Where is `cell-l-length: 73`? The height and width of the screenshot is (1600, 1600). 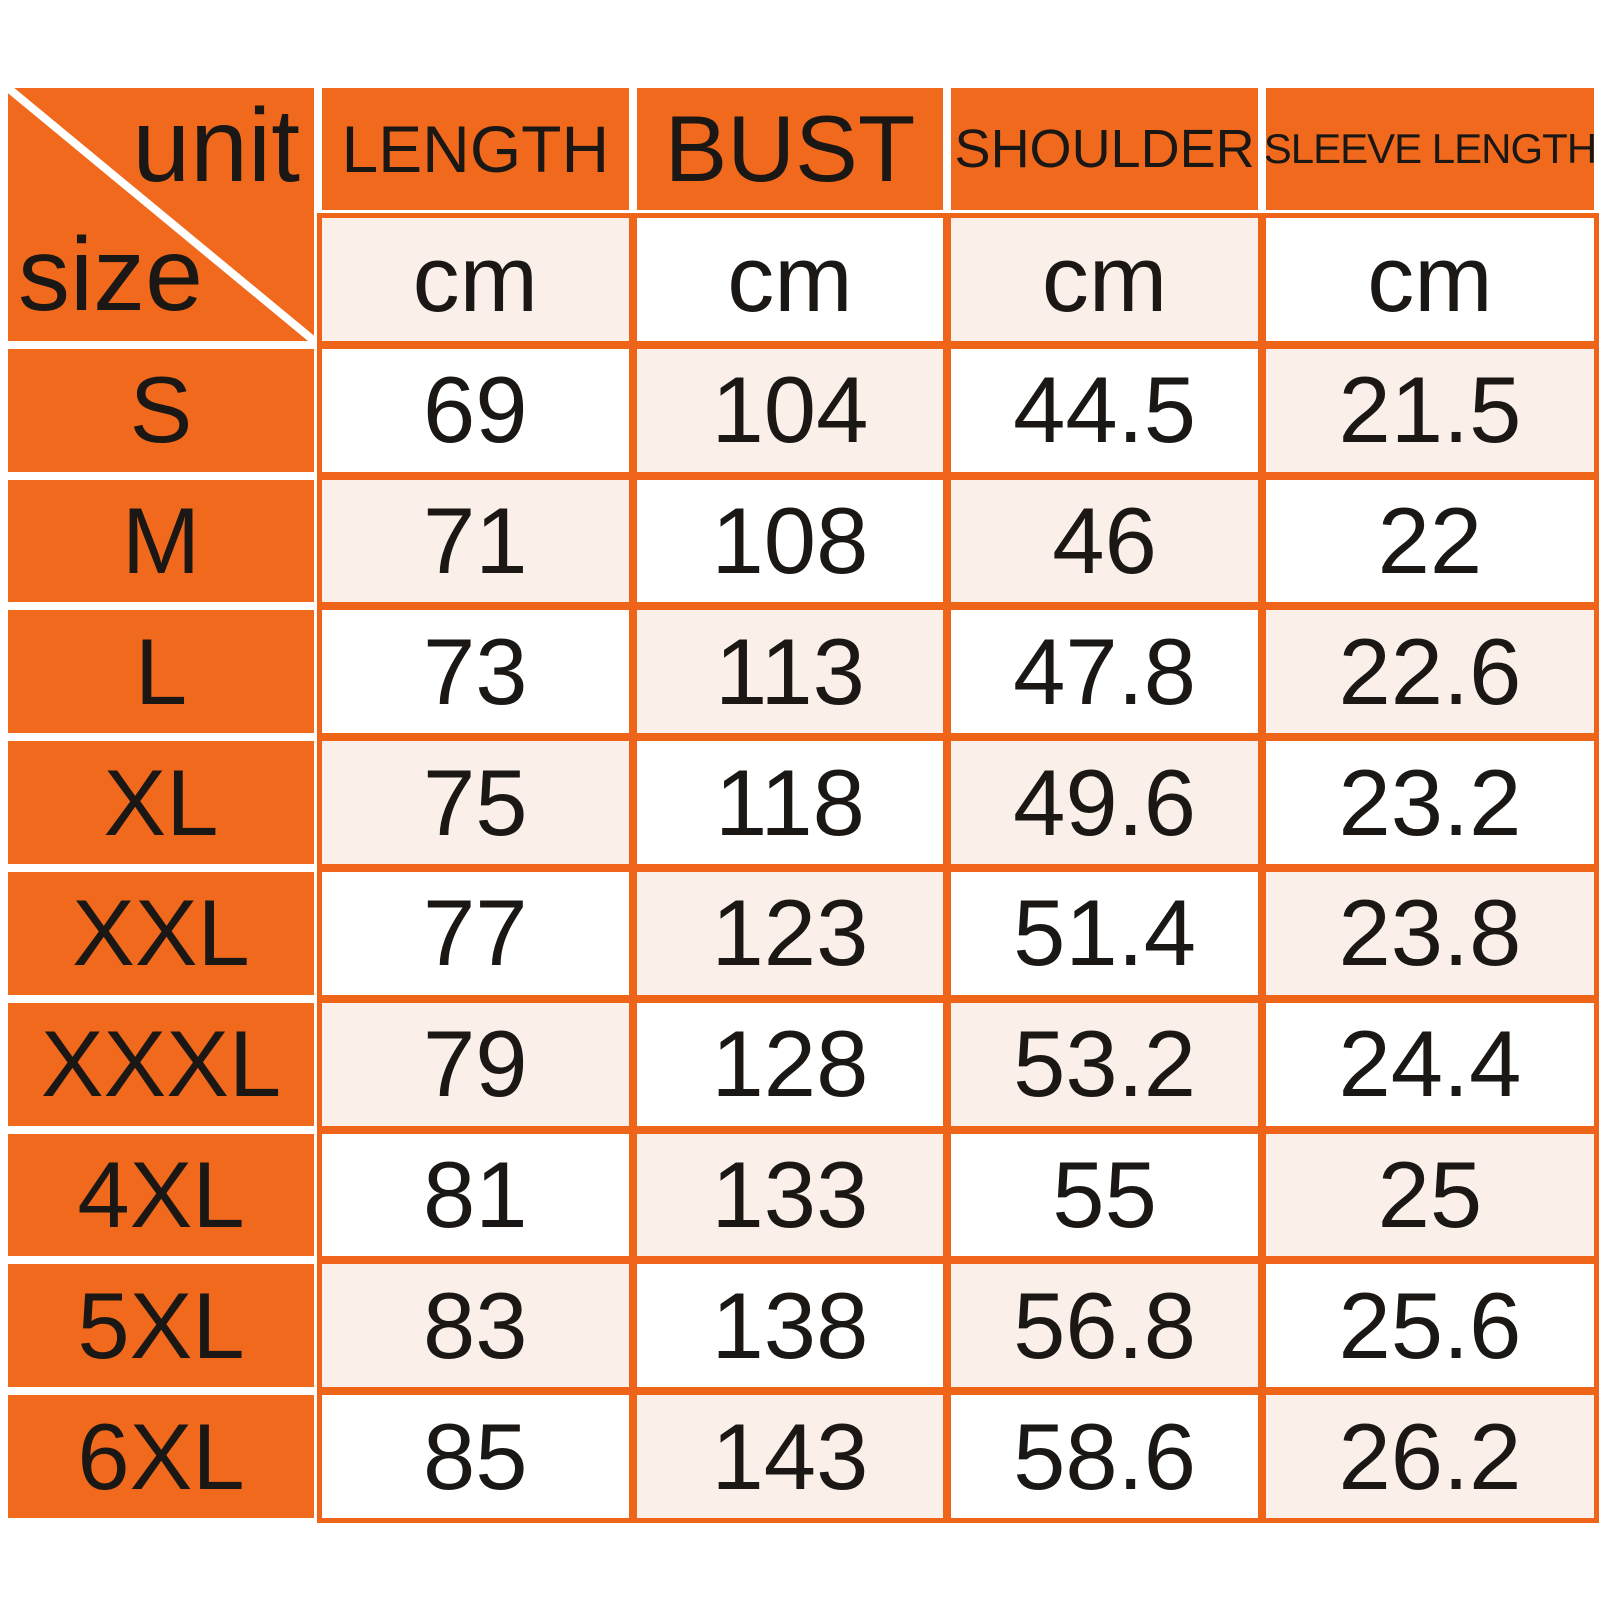
cell-l-length: 73 is located at coordinates (475, 672).